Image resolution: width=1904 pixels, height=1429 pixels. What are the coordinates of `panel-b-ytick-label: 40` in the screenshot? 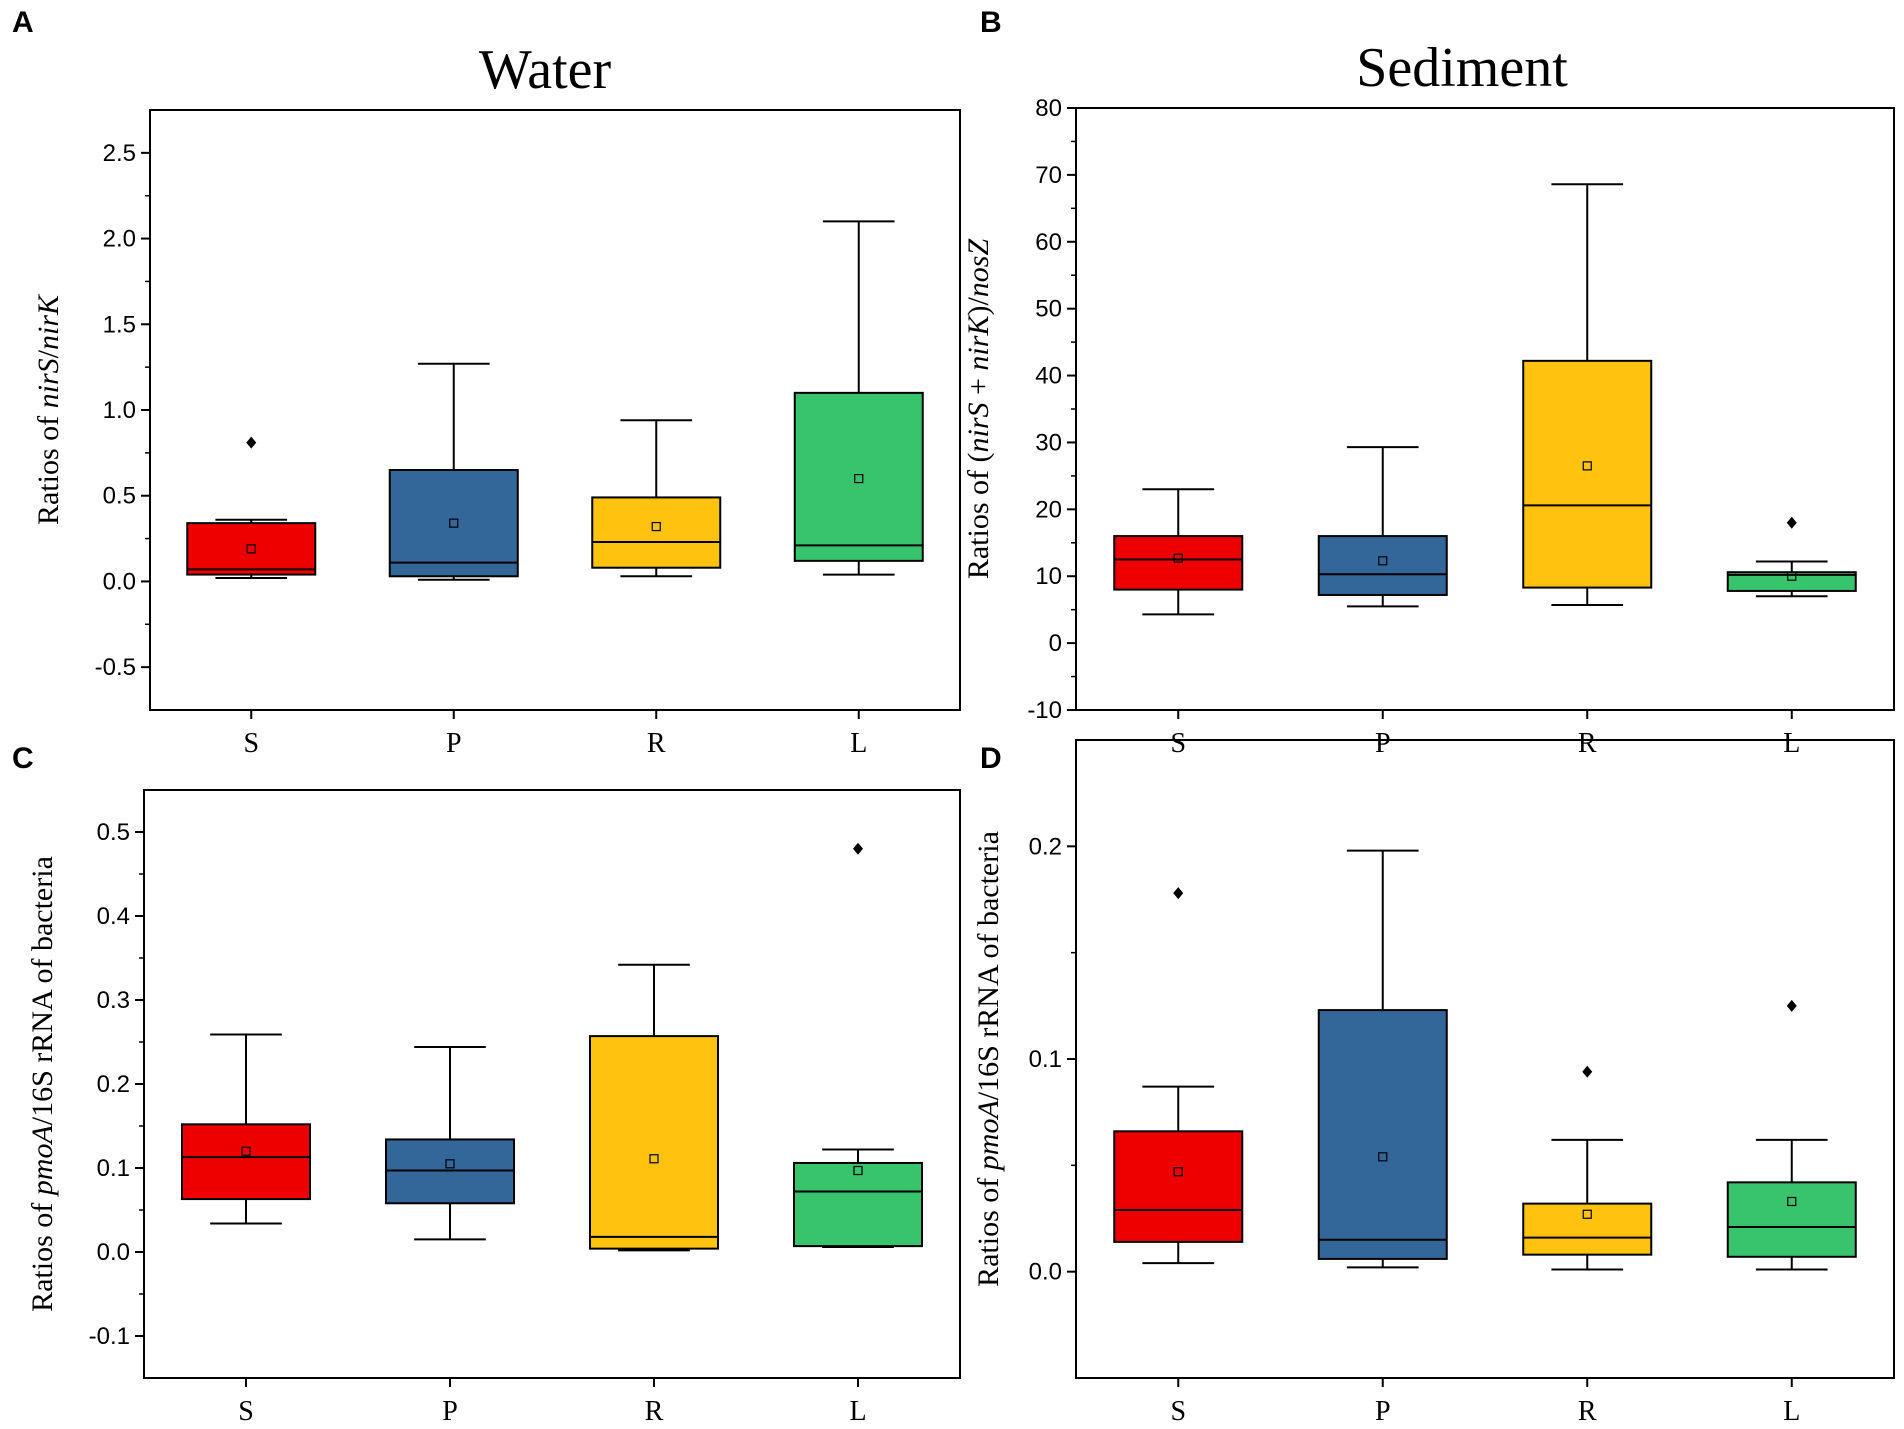 It's located at (1048, 376).